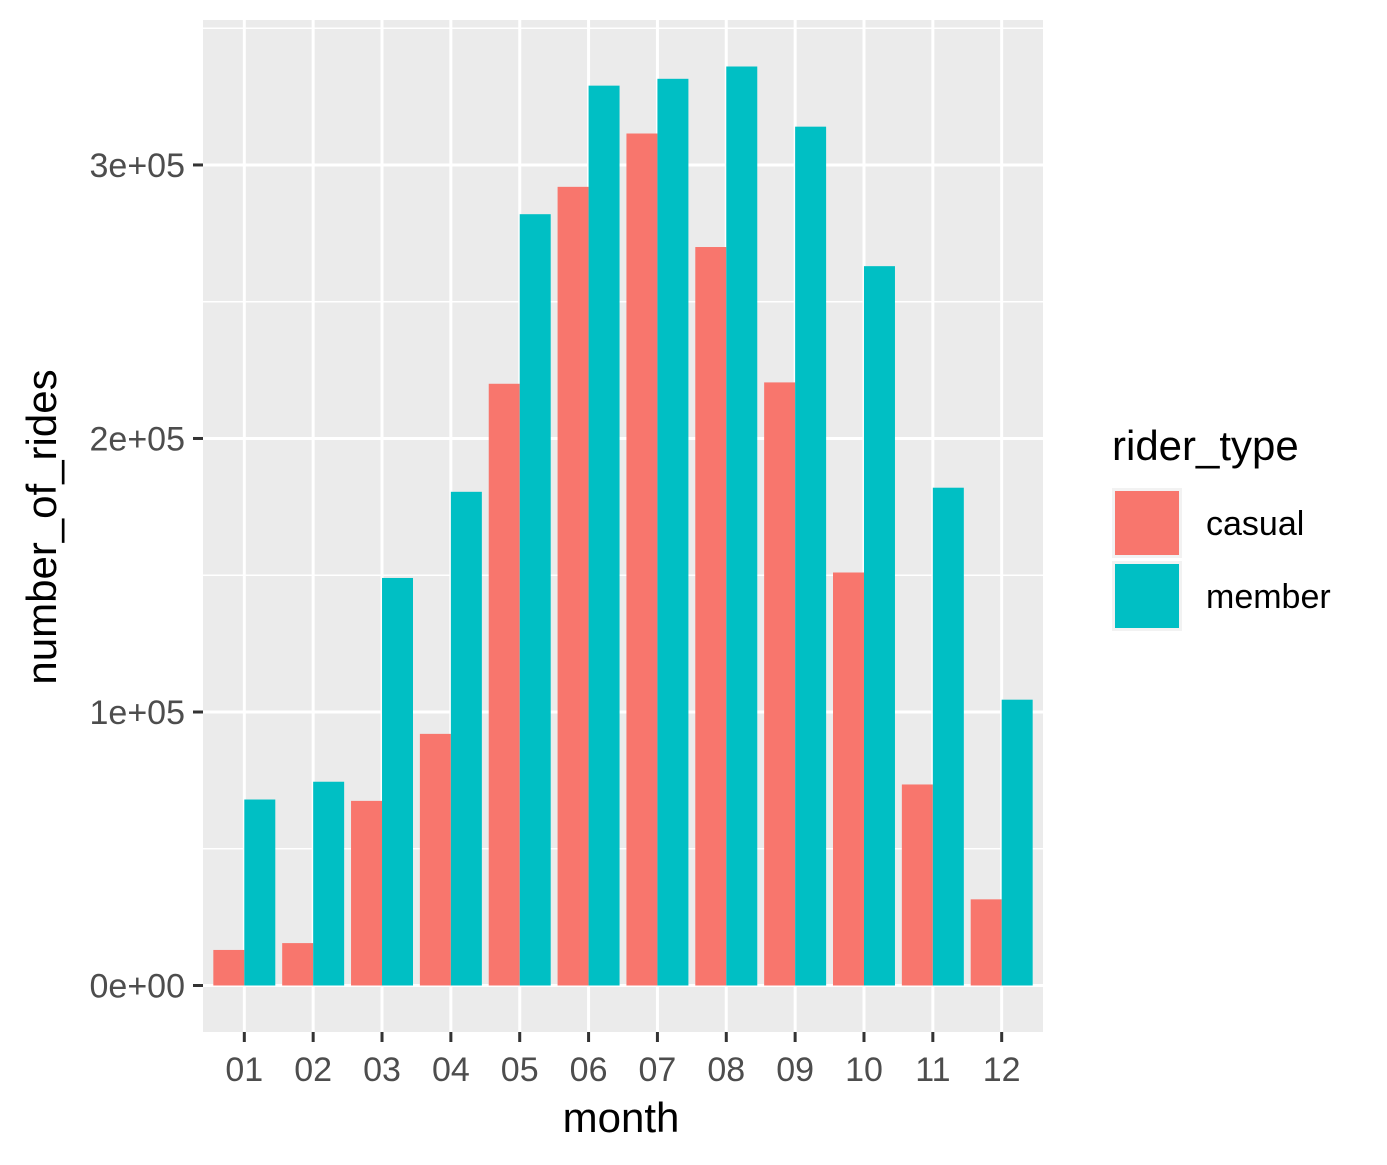  What do you see at coordinates (589, 1070) in the screenshot?
I see `x-tick-label: 06` at bounding box center [589, 1070].